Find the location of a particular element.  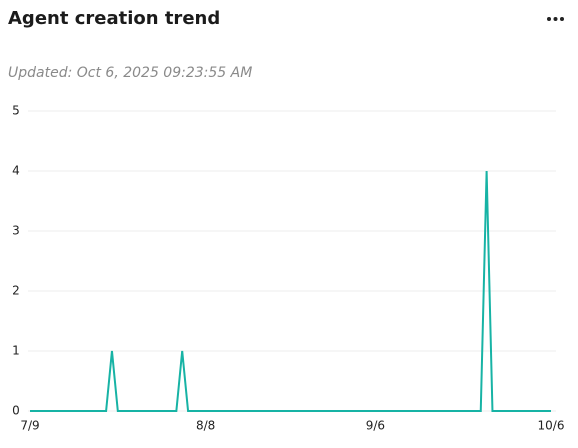

x-tick-label: 7/9 is located at coordinates (29, 426).